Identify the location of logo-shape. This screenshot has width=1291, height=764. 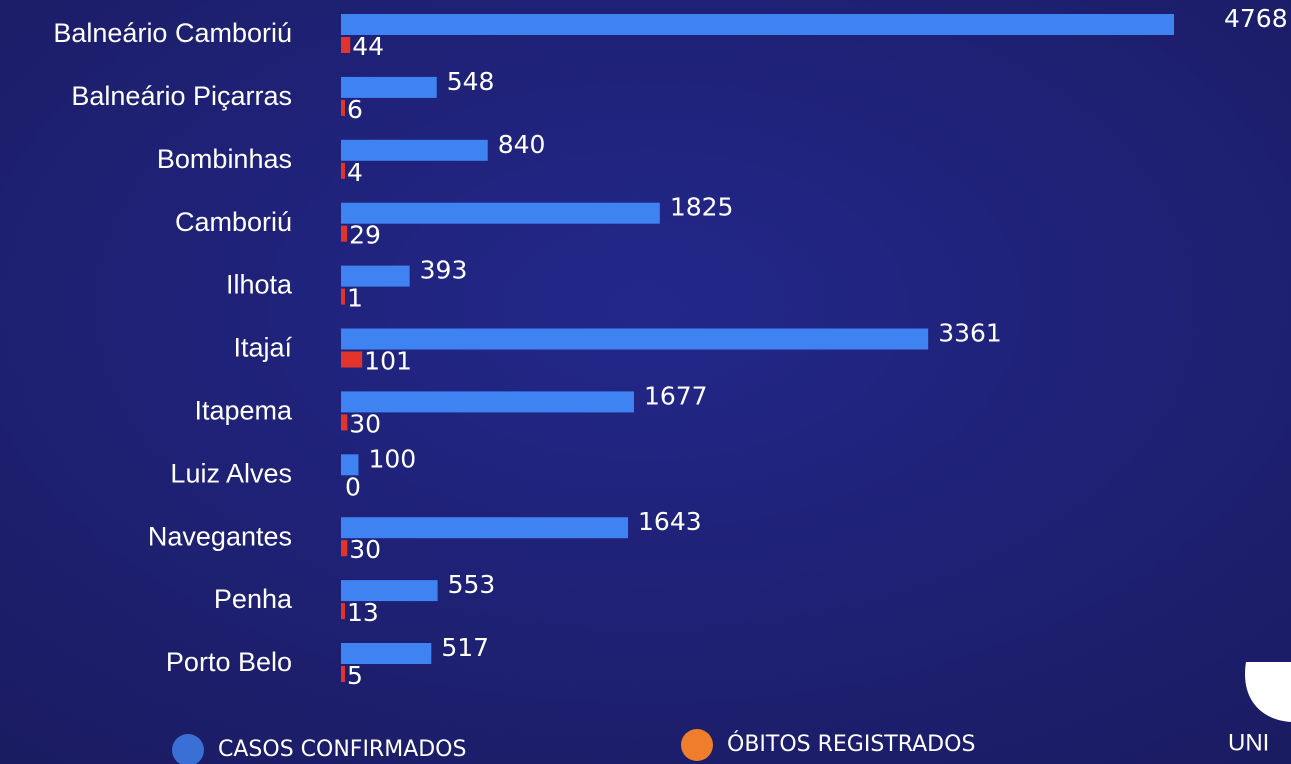
(1268, 692).